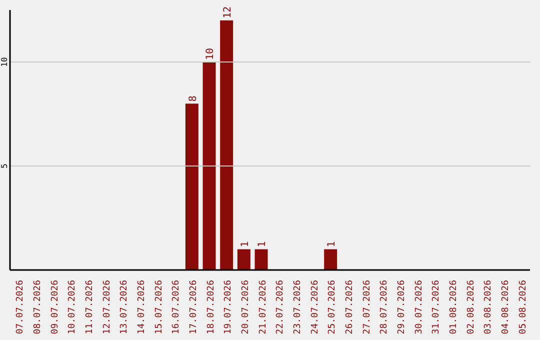 The image size is (540, 340). What do you see at coordinates (333, 307) in the screenshot?
I see `x-tick-label: 25.07.2026` at bounding box center [333, 307].